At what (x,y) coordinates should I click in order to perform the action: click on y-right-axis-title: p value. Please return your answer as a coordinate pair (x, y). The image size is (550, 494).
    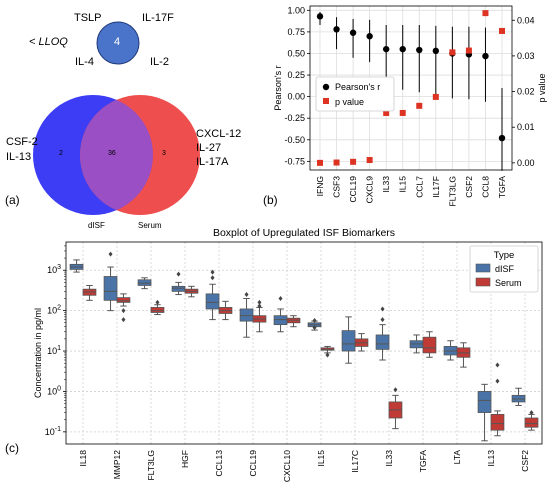
    Looking at the image, I should click on (542, 87).